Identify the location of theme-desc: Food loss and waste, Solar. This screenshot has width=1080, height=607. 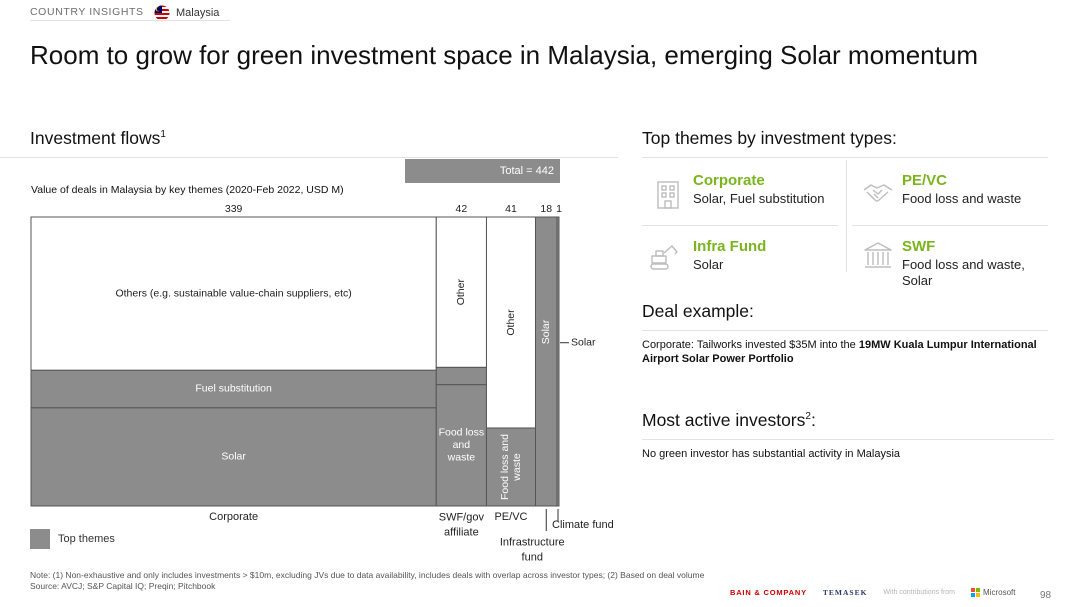
(963, 272).